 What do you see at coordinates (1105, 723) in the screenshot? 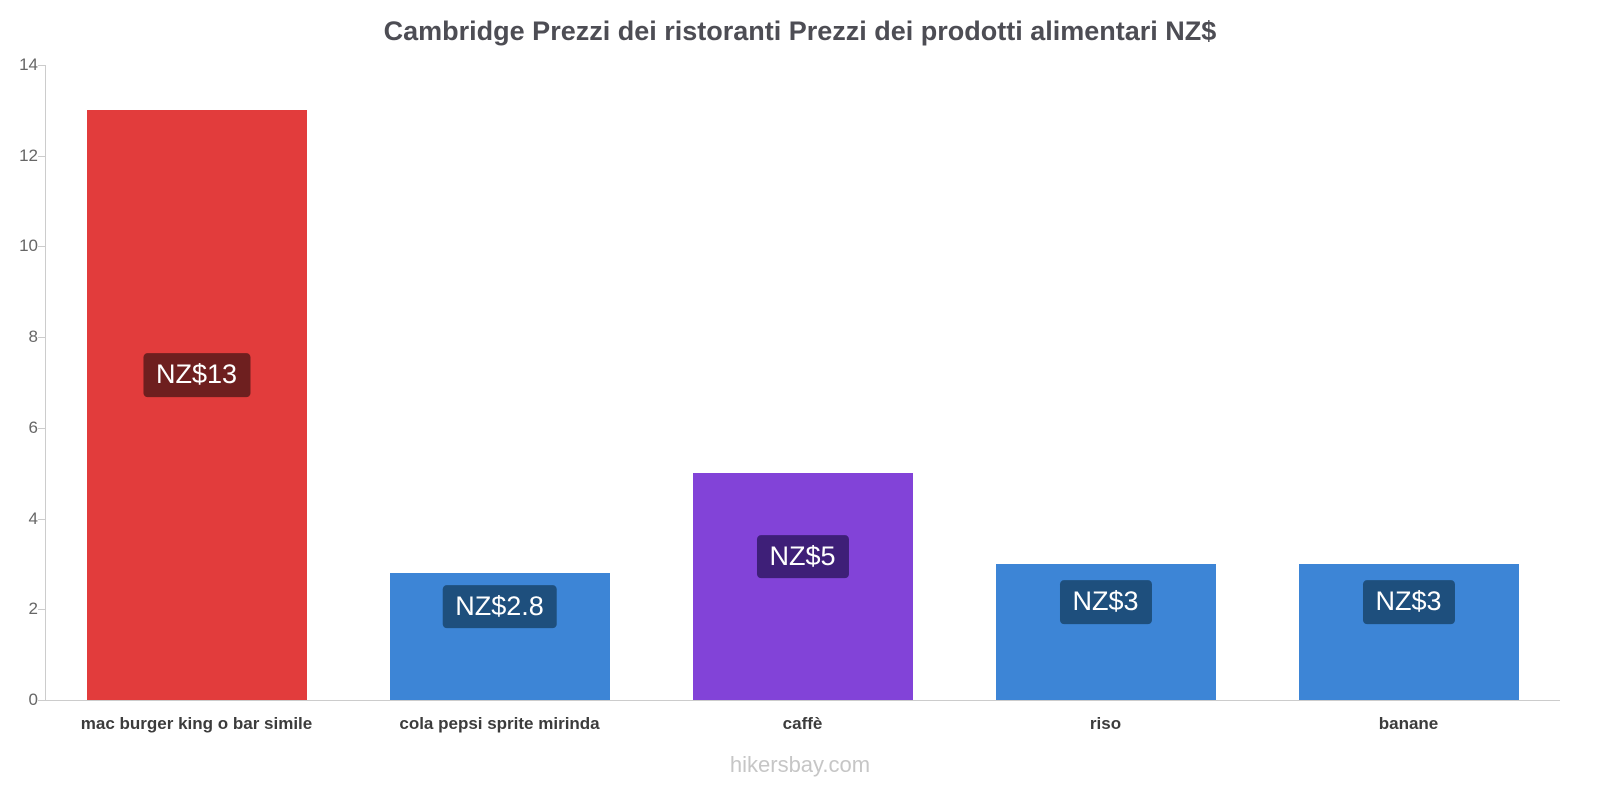
I see `category-label: riso` at bounding box center [1105, 723].